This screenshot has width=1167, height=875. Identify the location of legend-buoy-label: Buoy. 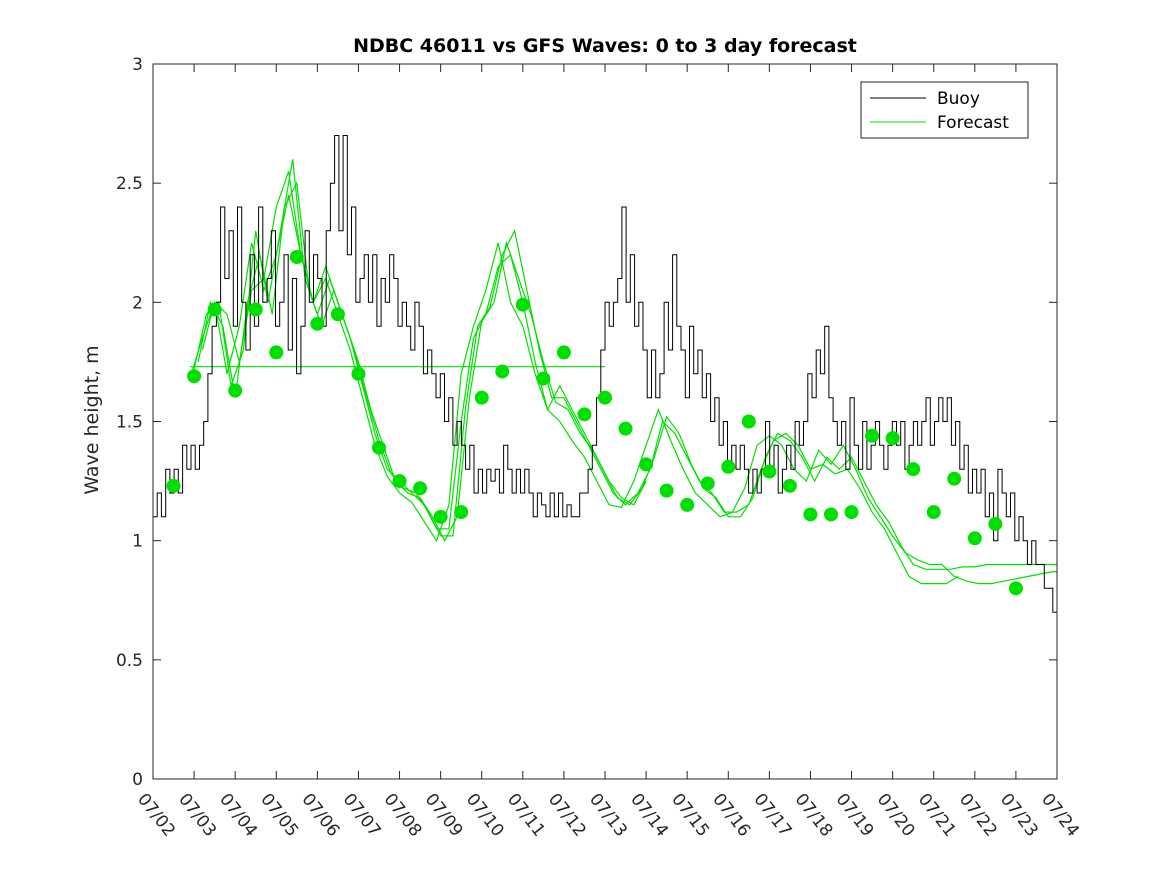
(958, 99).